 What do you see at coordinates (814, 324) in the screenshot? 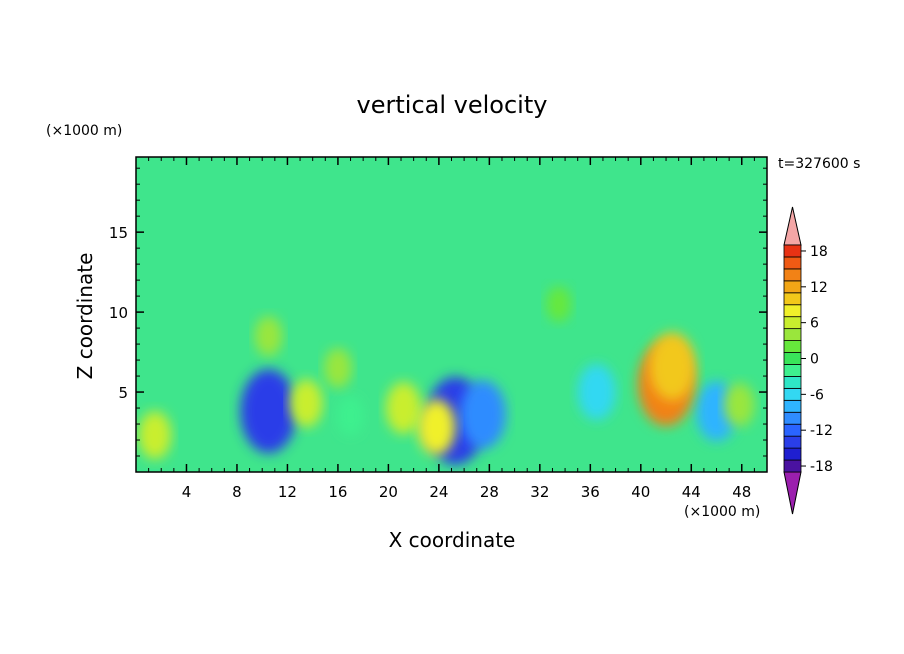
I see `colorbar-tick-label: 6` at bounding box center [814, 324].